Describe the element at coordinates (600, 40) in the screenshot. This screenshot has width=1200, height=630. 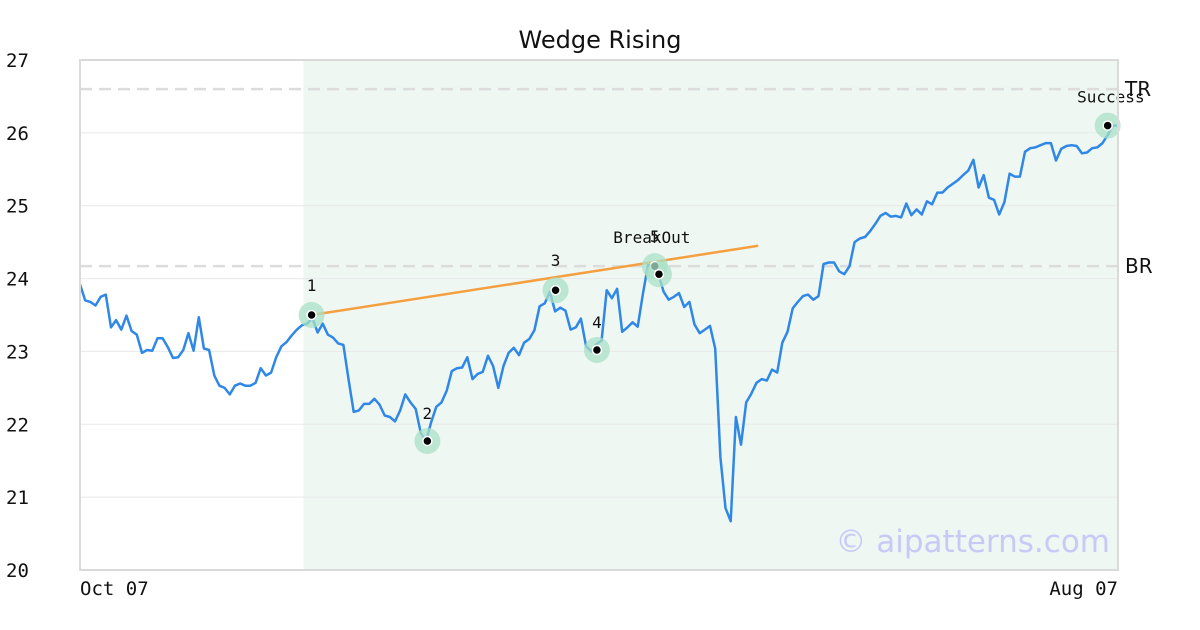
I see `chart-title: Wedge Rising` at that location.